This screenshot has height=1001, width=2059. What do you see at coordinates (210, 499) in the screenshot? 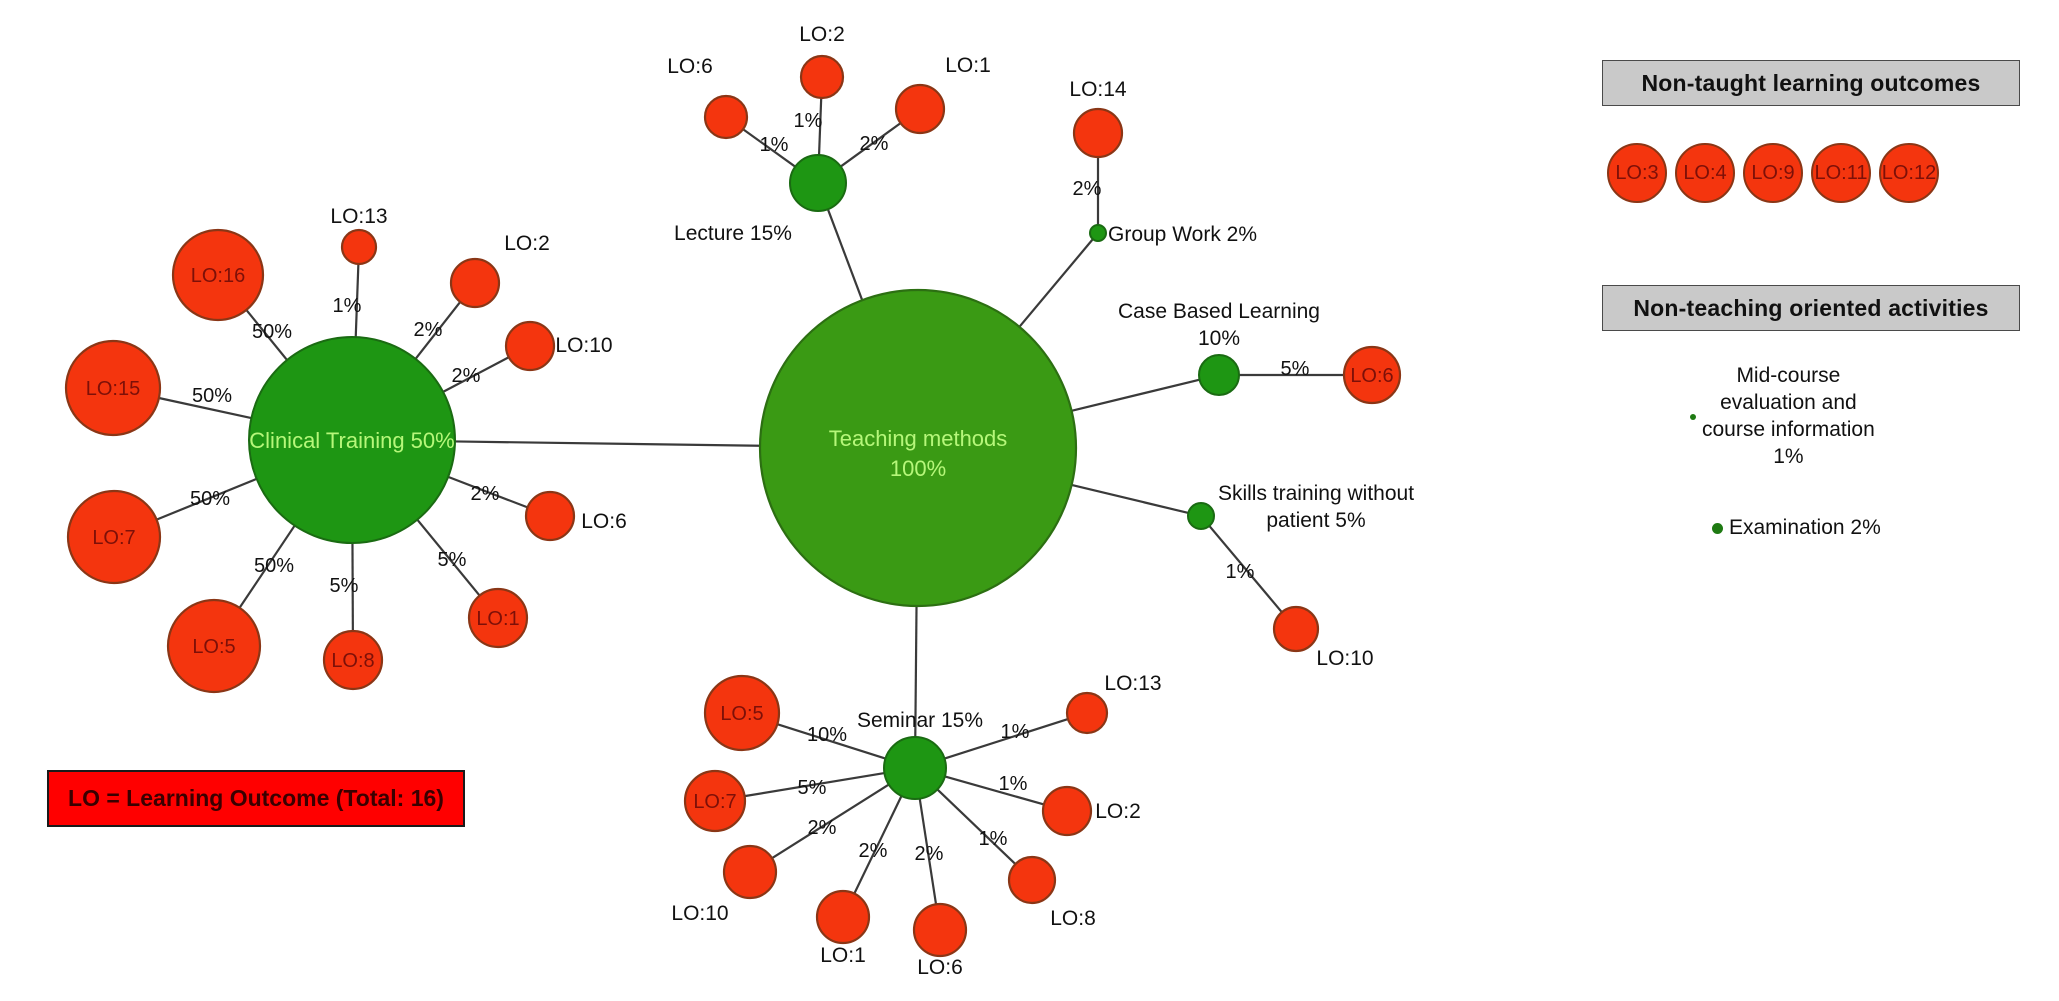
I see `edge-weight-ct-lo7: 50%` at bounding box center [210, 499].